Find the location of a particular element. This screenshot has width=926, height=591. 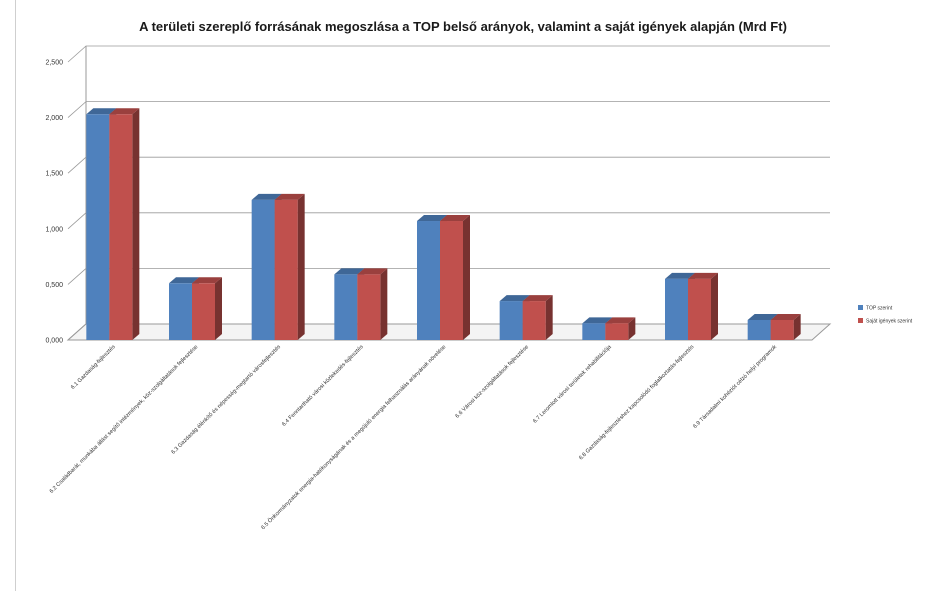

y-tick-label: 1,500 is located at coordinates (54, 174).